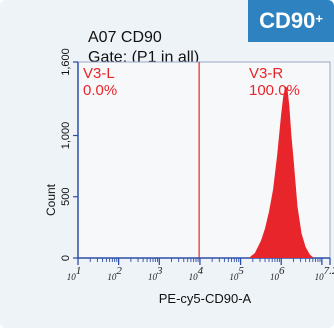 The image size is (334, 328). I want to click on badge-text: CD90, so click(287, 20).